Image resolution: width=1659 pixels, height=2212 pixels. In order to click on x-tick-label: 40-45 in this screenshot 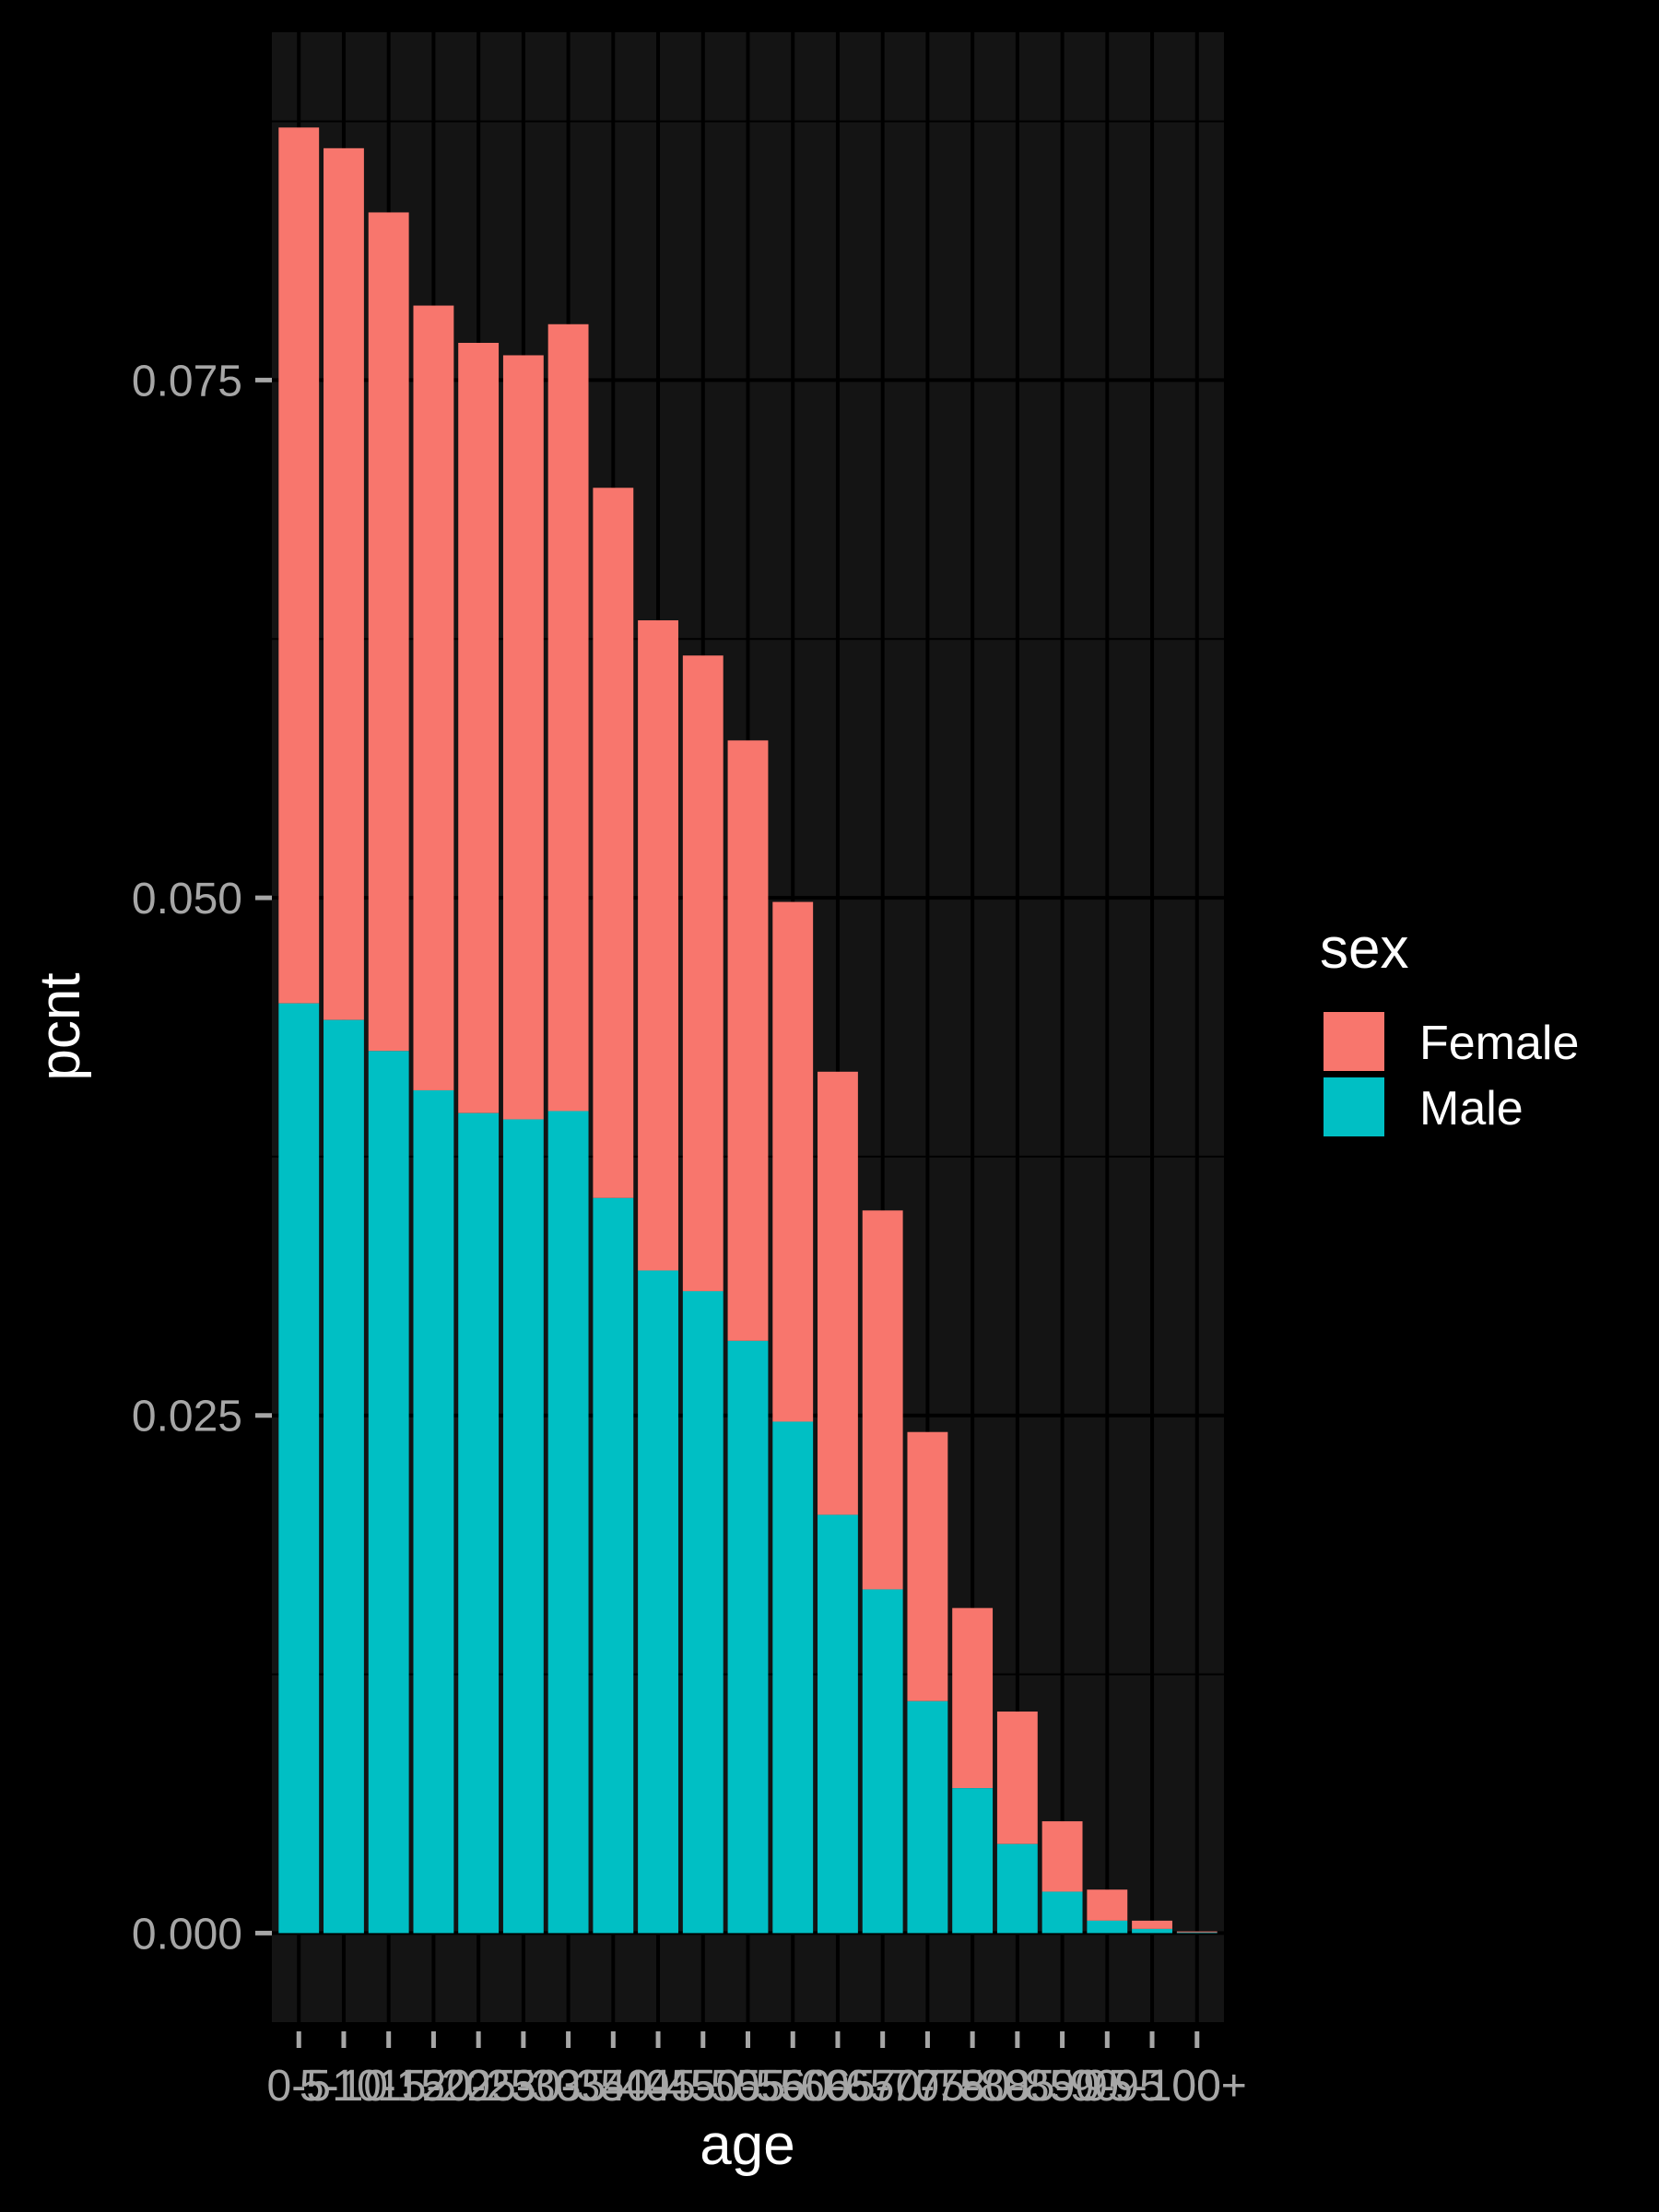, I will do `click(658, 2086)`.